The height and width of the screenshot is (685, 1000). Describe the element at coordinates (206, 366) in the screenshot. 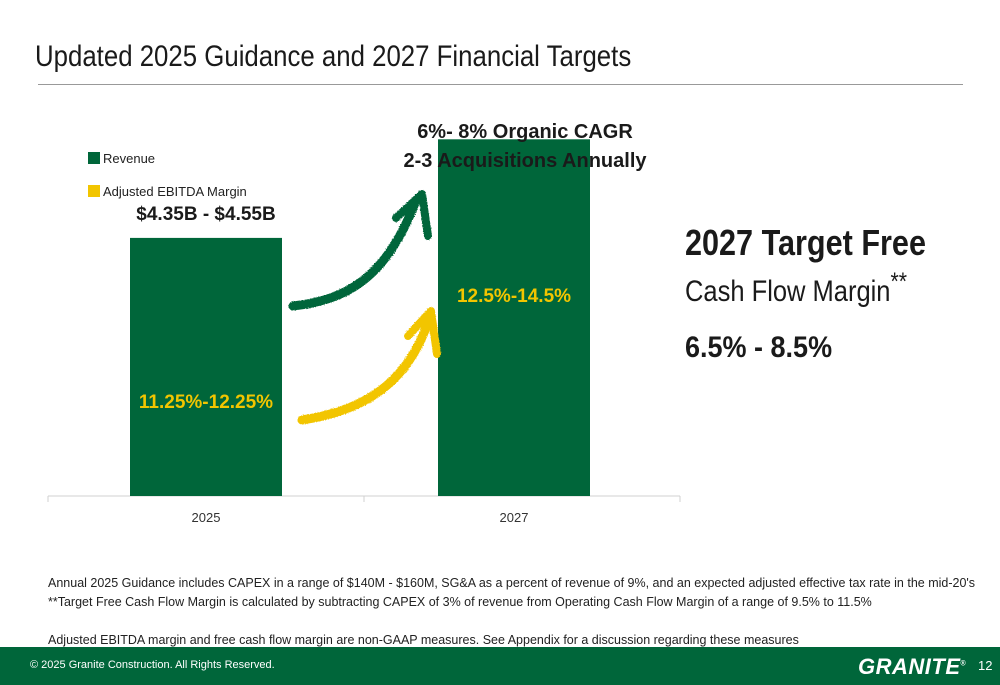

I see `revenue-bar-2025` at that location.